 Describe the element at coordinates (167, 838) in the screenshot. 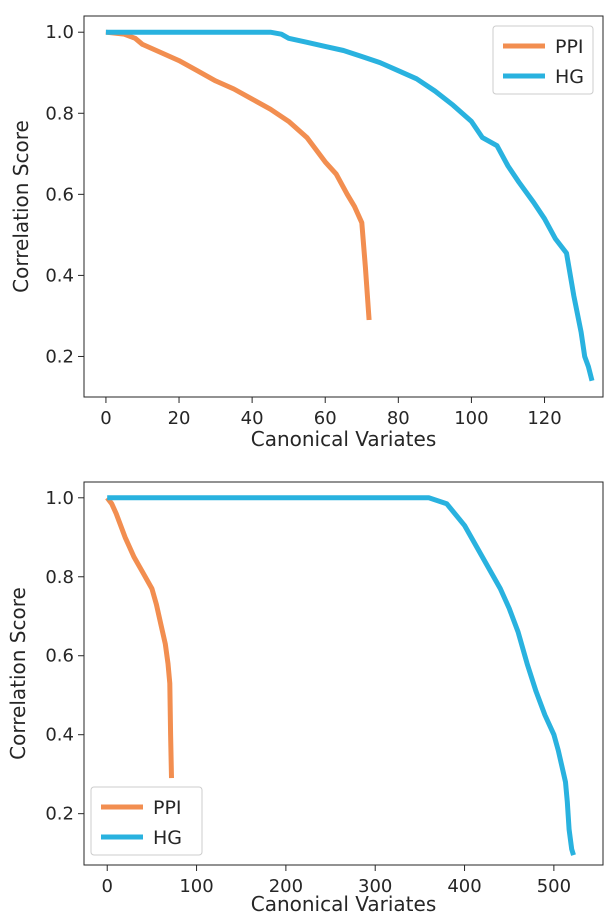

I see `bottom-chart-legend-label-hg: HG` at that location.